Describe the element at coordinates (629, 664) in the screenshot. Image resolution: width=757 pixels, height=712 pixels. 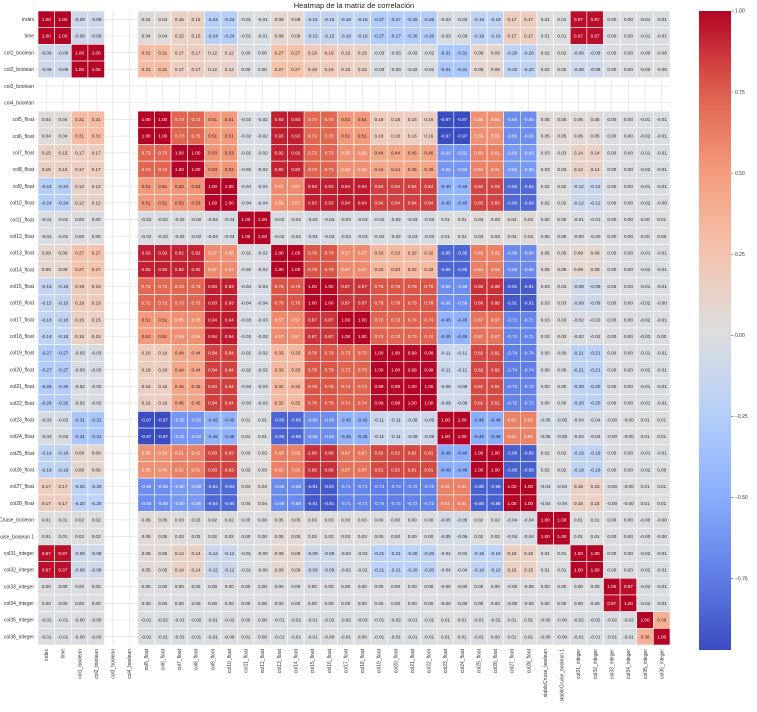
I see `column-label: col34_integer` at that location.